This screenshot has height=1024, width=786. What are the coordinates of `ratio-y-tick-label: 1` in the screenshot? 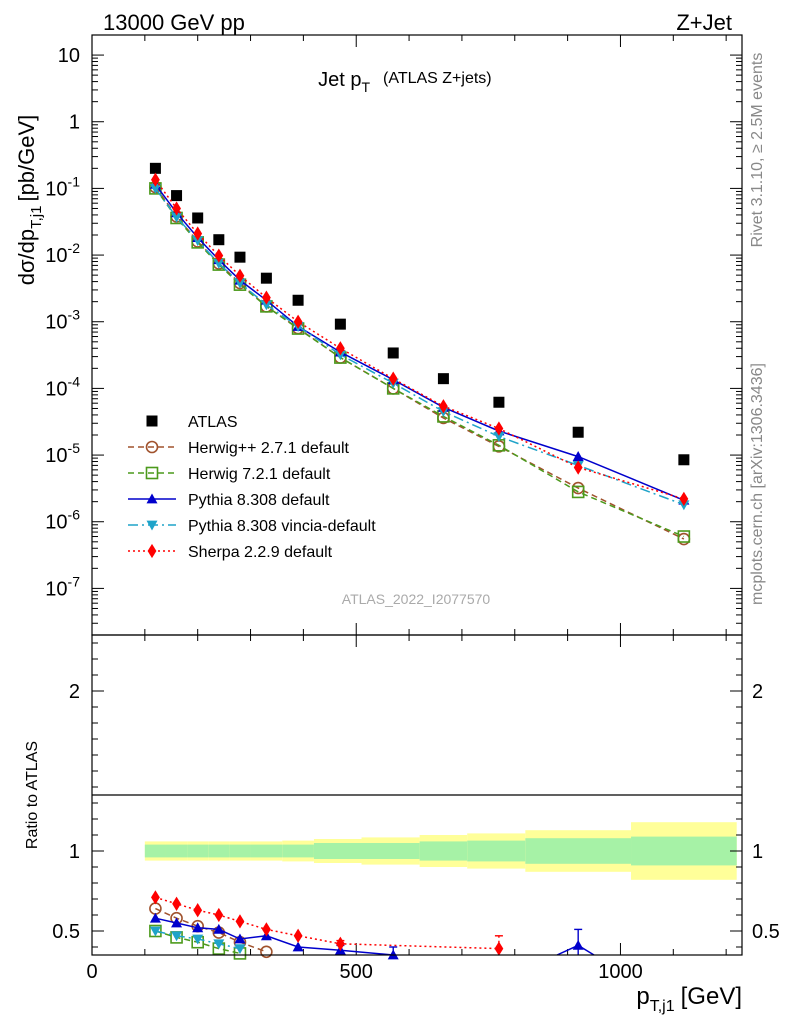 It's located at (74, 852).